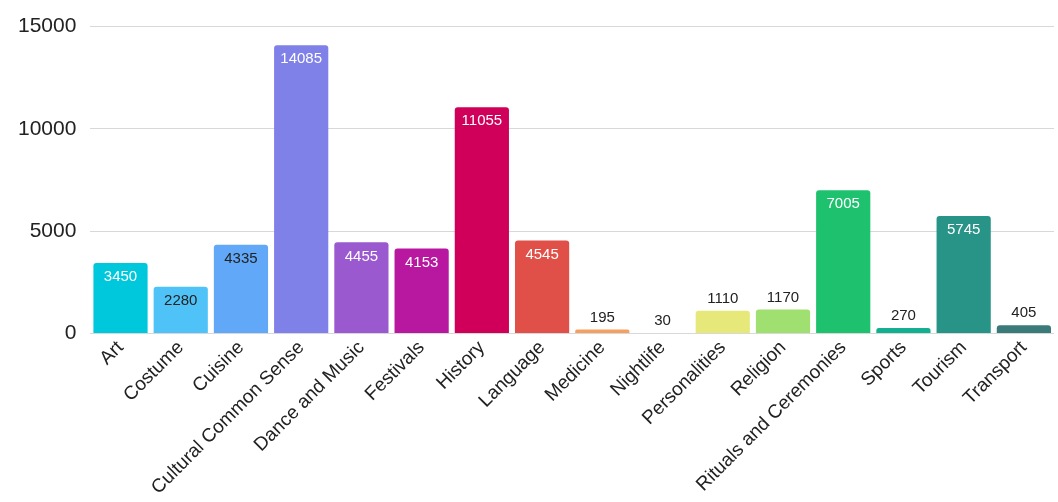  Describe the element at coordinates (361, 255) in the screenshot. I see `data-label: 4455` at that location.